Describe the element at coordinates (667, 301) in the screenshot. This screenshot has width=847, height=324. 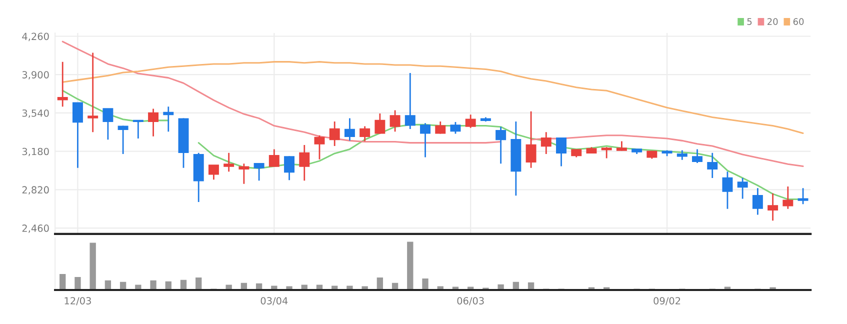
I see `x-tick-label: 09/02` at that location.